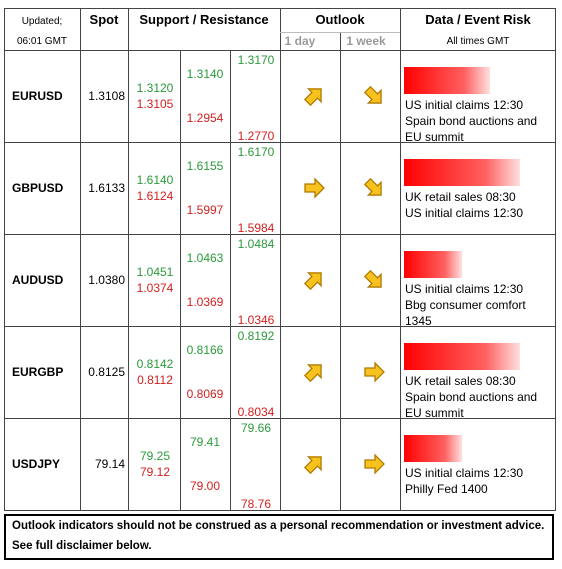  Describe the element at coordinates (38, 188) in the screenshot. I see `pair: GBPUSD` at that location.